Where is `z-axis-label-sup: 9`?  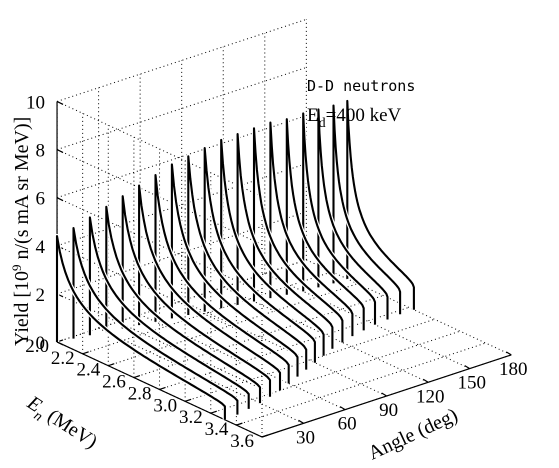 z-axis-label-sup: 9 is located at coordinates (16, 268).